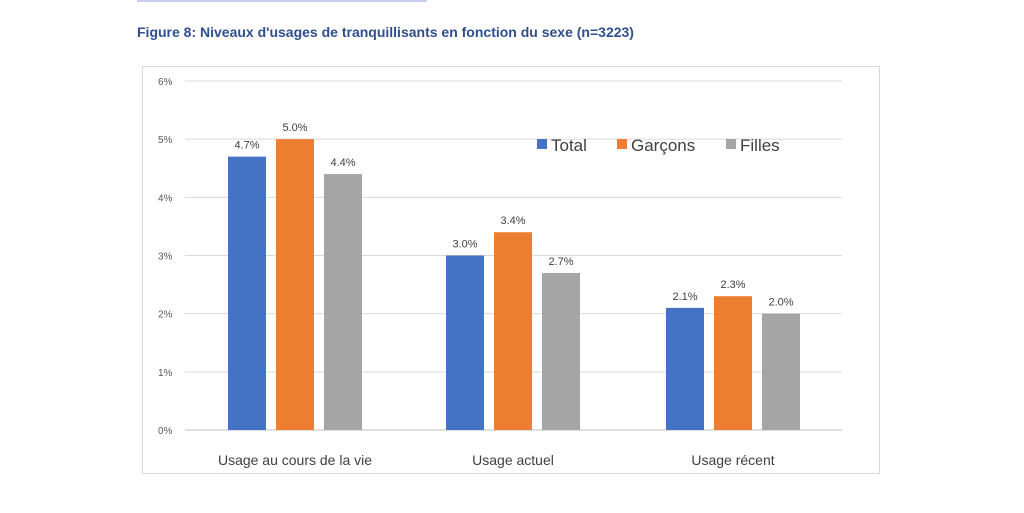  What do you see at coordinates (165, 315) in the screenshot?
I see `y-tick-label: 2%` at bounding box center [165, 315].